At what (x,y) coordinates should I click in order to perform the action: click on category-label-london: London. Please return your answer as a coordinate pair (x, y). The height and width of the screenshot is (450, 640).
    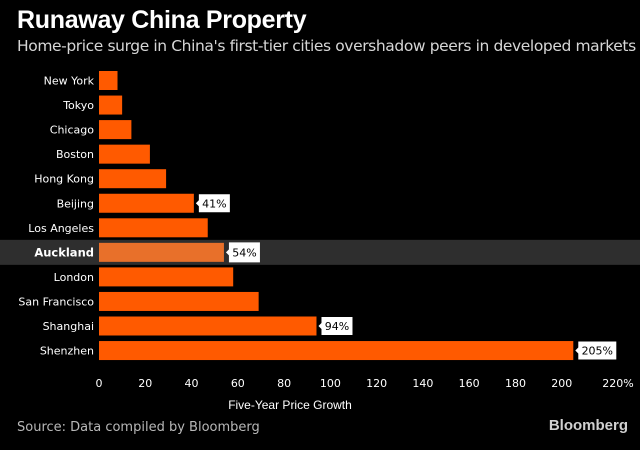
    Looking at the image, I should click on (74, 277).